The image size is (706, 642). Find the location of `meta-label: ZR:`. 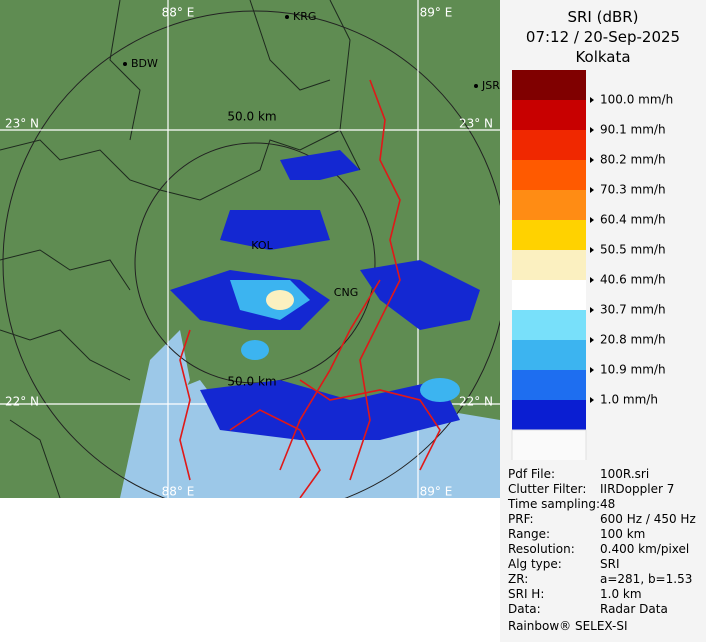

meta-label: ZR: is located at coordinates (518, 579).